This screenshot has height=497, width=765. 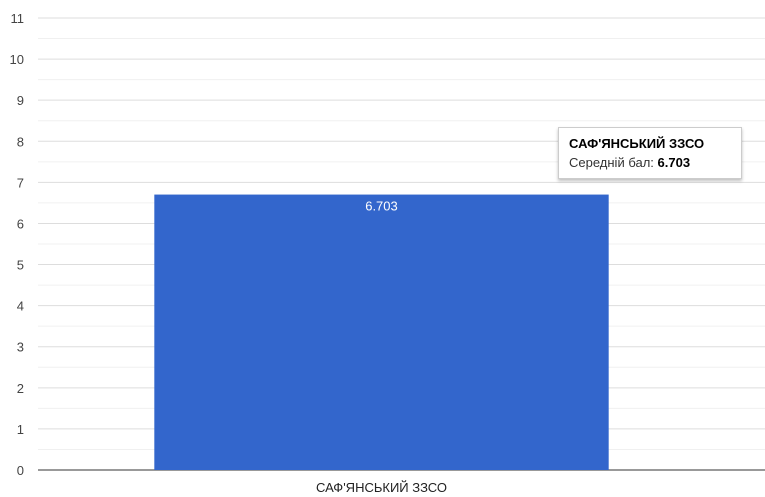 What do you see at coordinates (20, 306) in the screenshot?
I see `y-tick-label: 4` at bounding box center [20, 306].